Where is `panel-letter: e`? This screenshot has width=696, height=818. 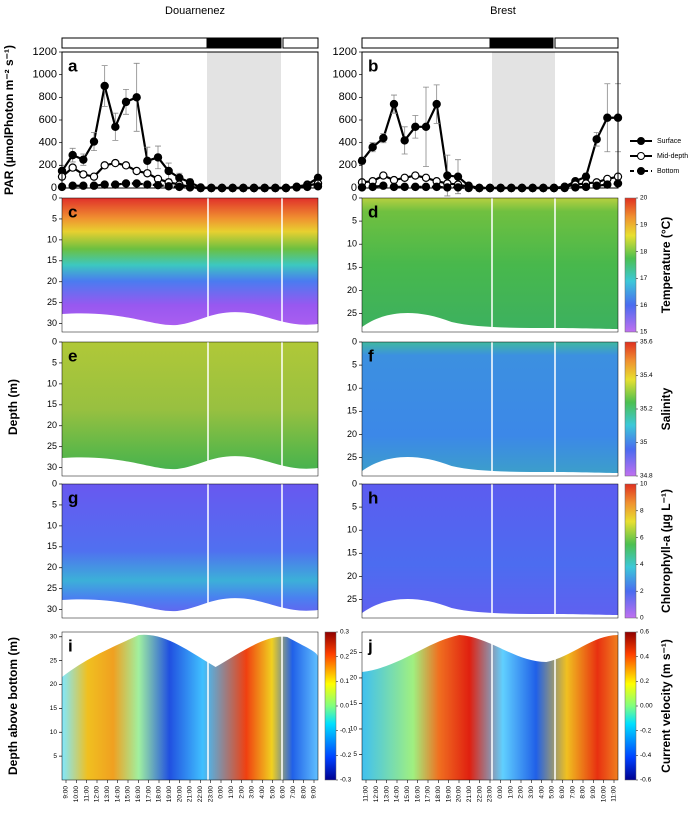
panel-letter: e is located at coordinates (72, 355).